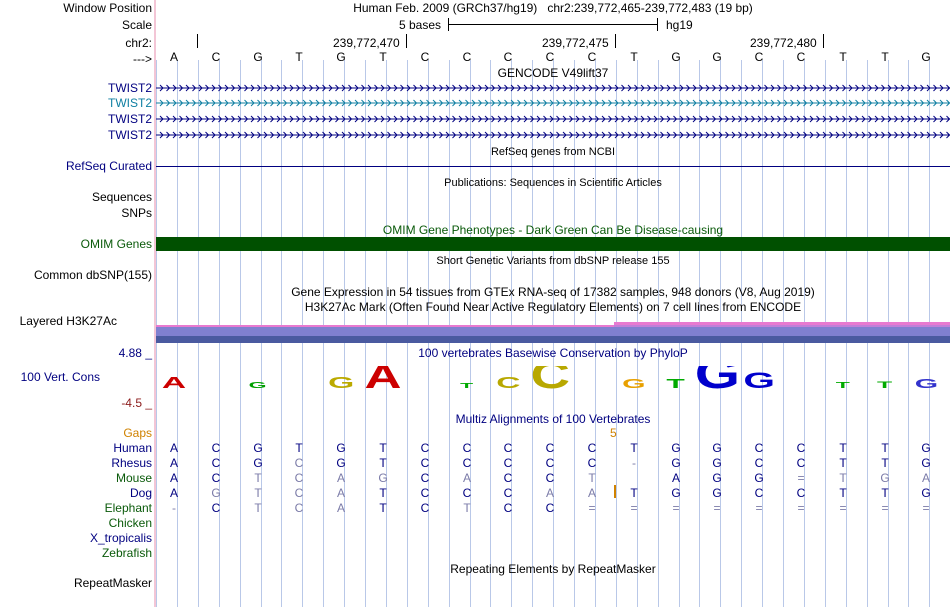 Image resolution: width=950 pixels, height=607 pixels. I want to click on ruler-coord-2: 239,772,475, so click(575, 43).